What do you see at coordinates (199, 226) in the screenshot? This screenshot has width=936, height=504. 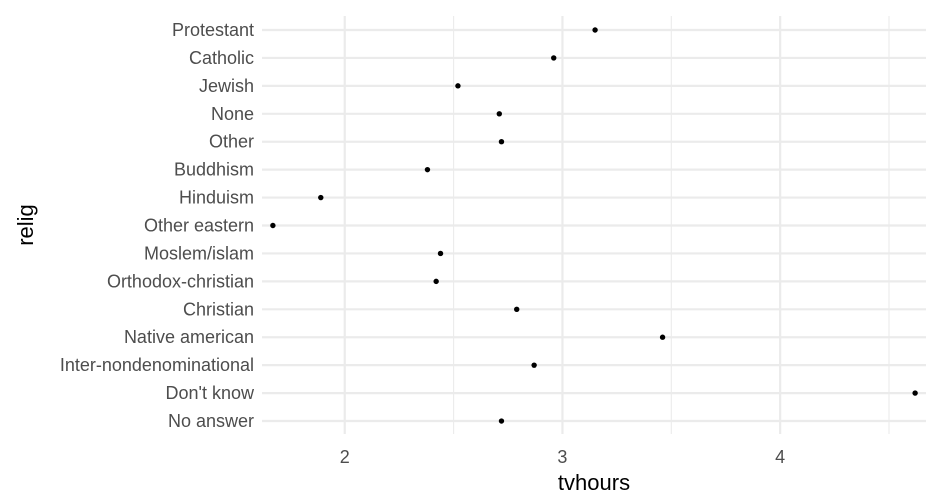 I see `y-tick-label: Other eastern` at bounding box center [199, 226].